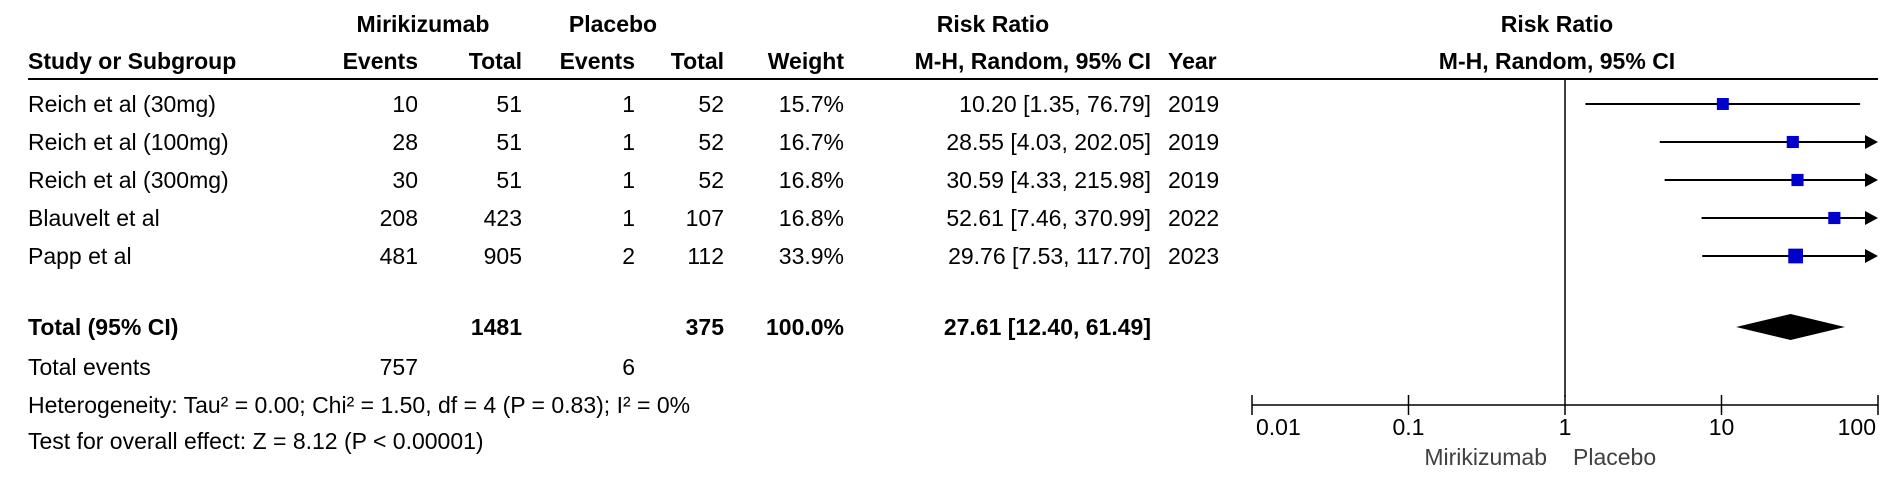 Image resolution: width=1902 pixels, height=477 pixels. Describe the element at coordinates (399, 218) in the screenshot. I see `study-exp-events: 208` at that location.